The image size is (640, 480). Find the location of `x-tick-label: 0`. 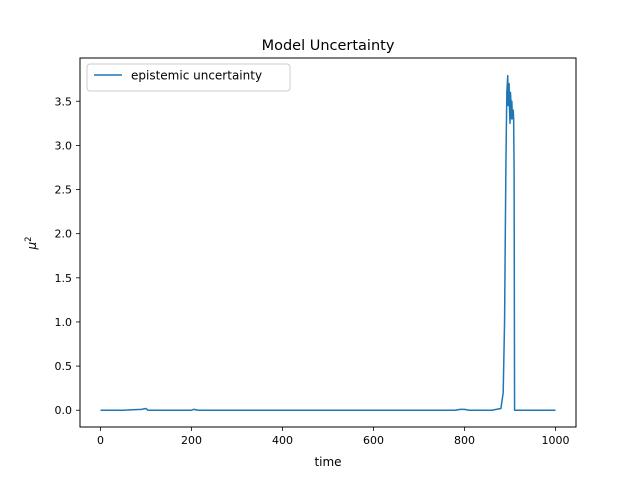

x-tick-label: 0 is located at coordinates (100, 440).